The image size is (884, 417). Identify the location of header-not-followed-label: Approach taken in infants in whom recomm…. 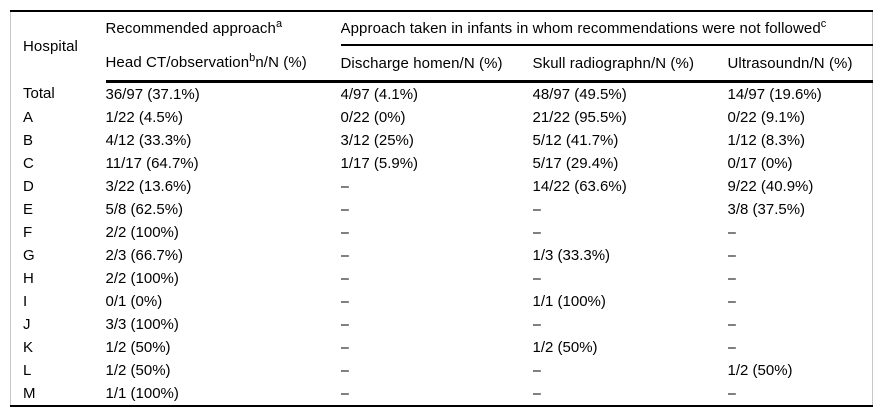
(580, 28).